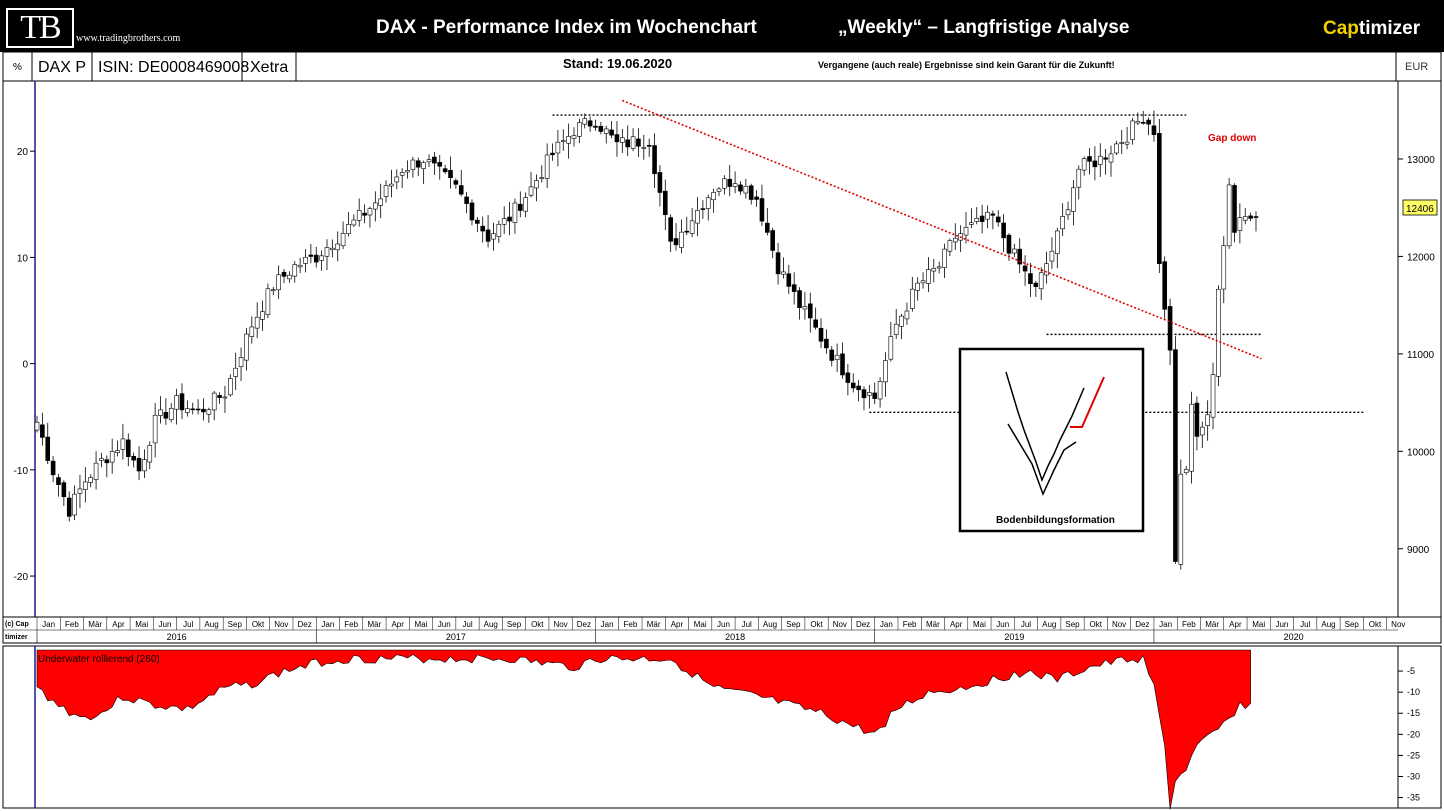  What do you see at coordinates (566, 27) in the screenshot?
I see `page-title: DAX - Performance Index im Wochenchart` at bounding box center [566, 27].